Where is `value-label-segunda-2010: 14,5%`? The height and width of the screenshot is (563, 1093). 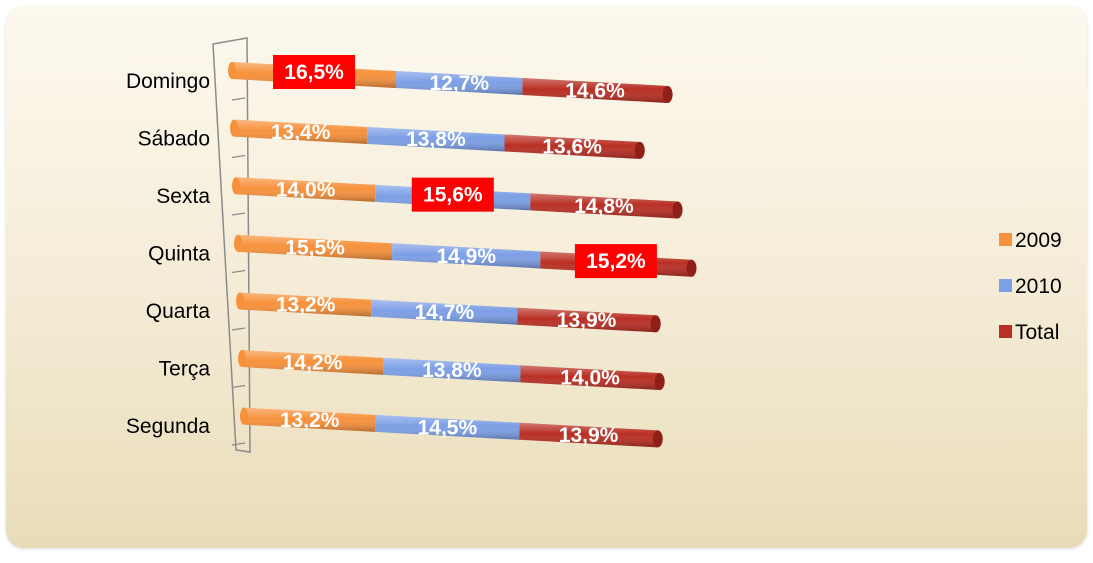
value-label-segunda-2010: 14,5% is located at coordinates (448, 427).